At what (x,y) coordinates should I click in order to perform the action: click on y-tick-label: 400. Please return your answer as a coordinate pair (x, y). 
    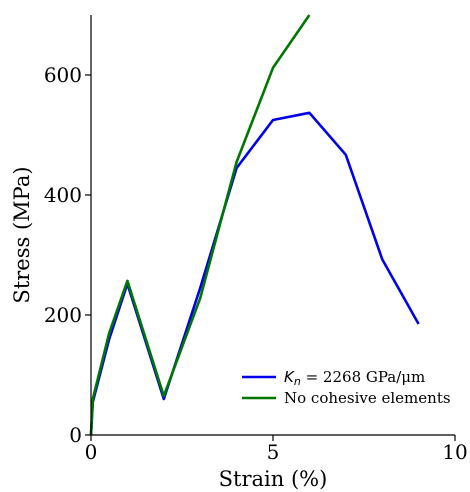
    Looking at the image, I should click on (63, 195).